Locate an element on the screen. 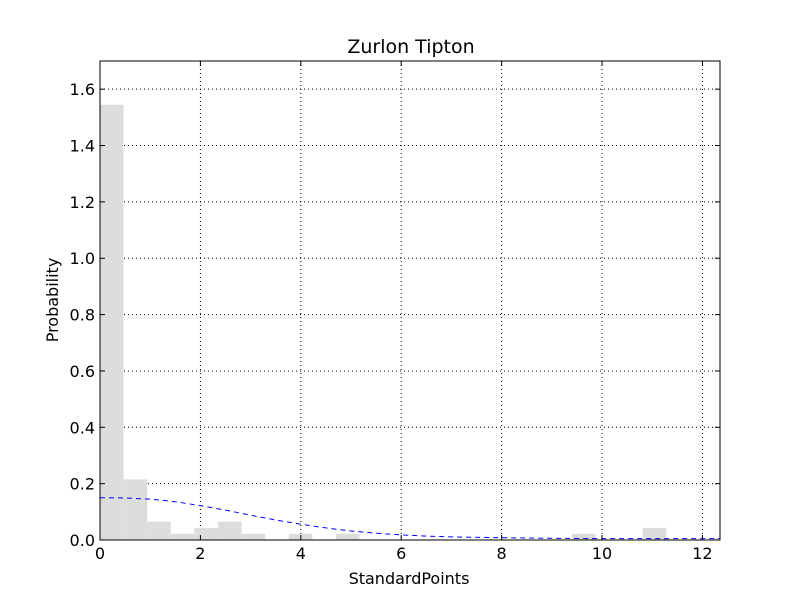  y-tick-label: 1.4 is located at coordinates (82, 146).